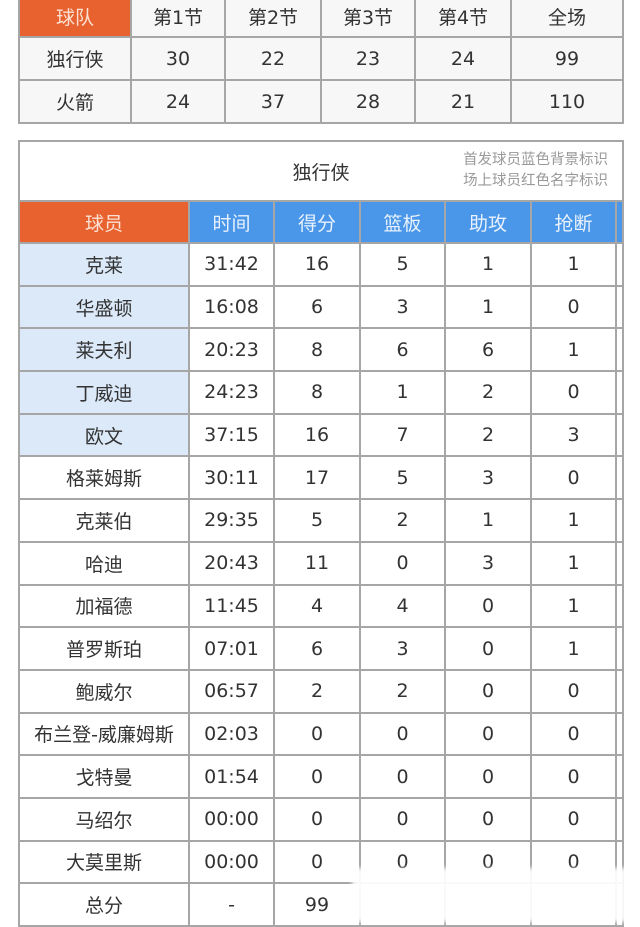 This screenshot has height=927, width=640. Describe the element at coordinates (178, 58) in the screenshot. I see `score-cell: 30` at that location.